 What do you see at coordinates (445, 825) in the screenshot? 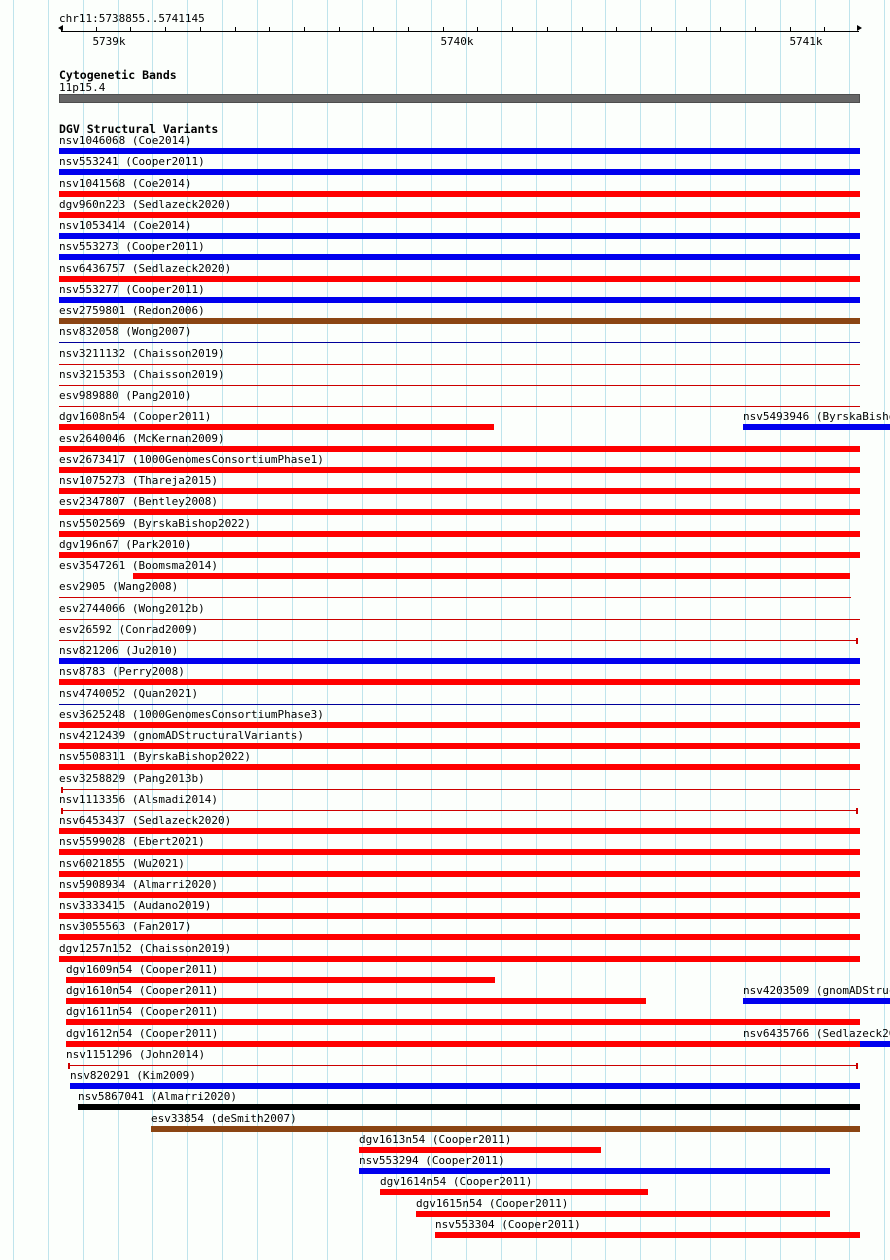
I see `variant-row: nsv6453437 (Sedlazeck2020)` at bounding box center [445, 825].